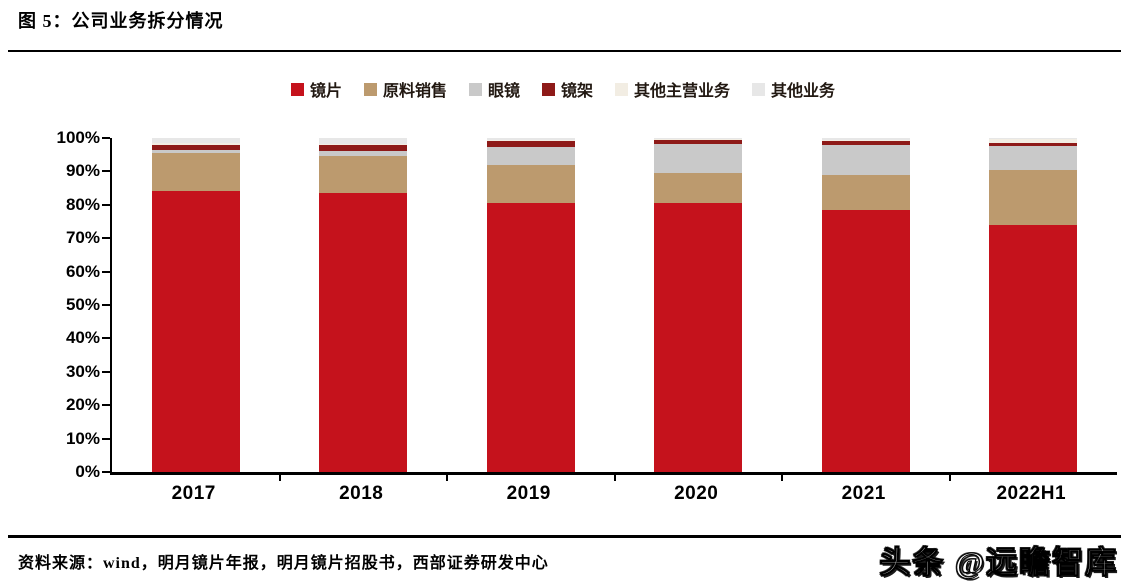 This screenshot has height=588, width=1126. Describe the element at coordinates (577, 91) in the screenshot. I see `legend-label-frames: 镜架` at that location.